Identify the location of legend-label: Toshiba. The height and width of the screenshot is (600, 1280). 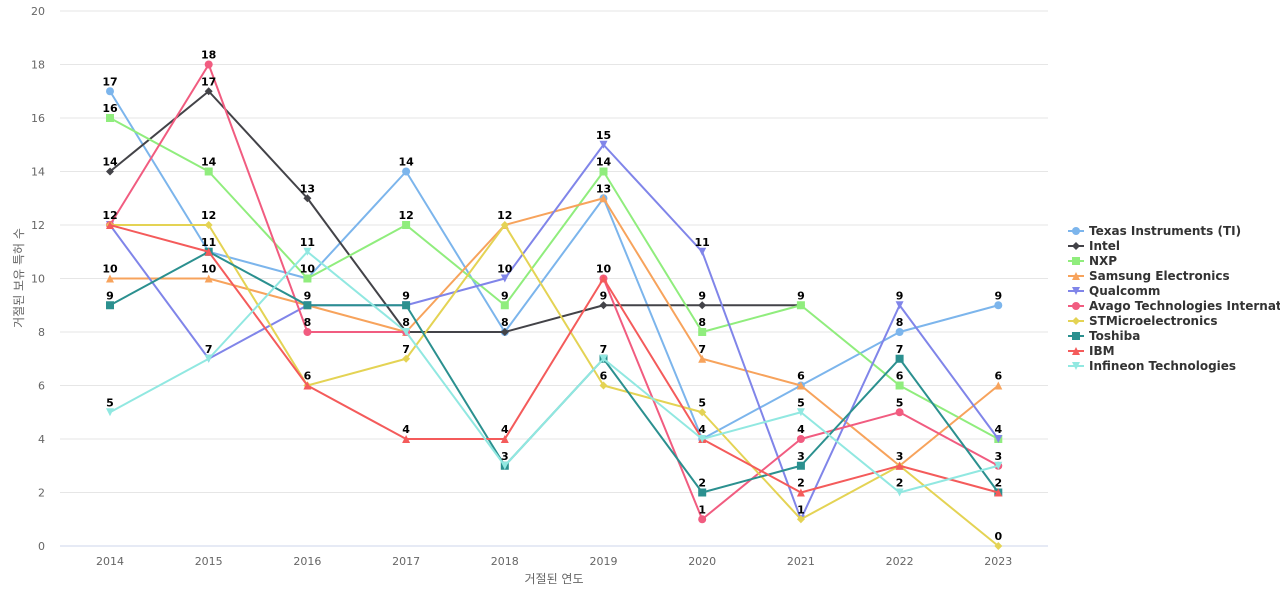
(1114, 336).